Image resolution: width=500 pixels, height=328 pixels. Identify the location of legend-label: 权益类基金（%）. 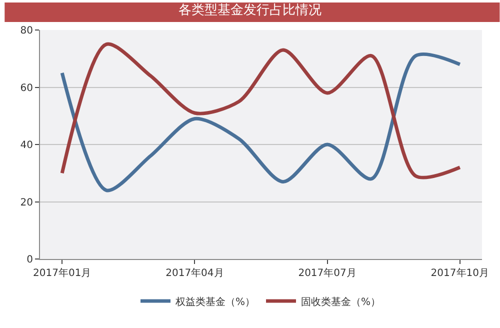
(215, 302).